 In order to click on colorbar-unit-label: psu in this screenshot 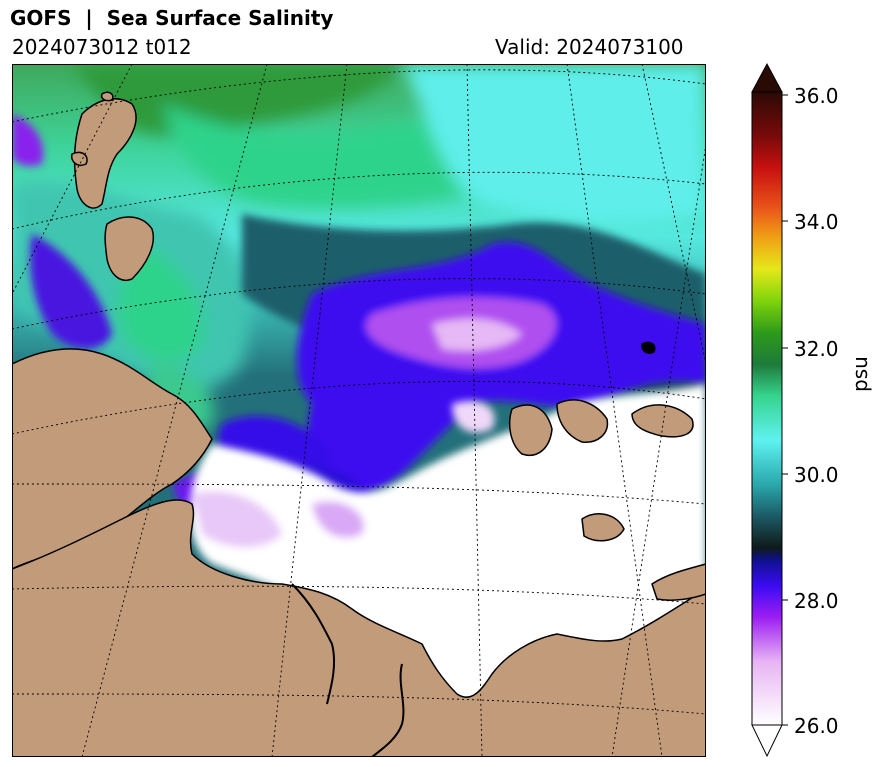, I will do `click(860, 374)`.